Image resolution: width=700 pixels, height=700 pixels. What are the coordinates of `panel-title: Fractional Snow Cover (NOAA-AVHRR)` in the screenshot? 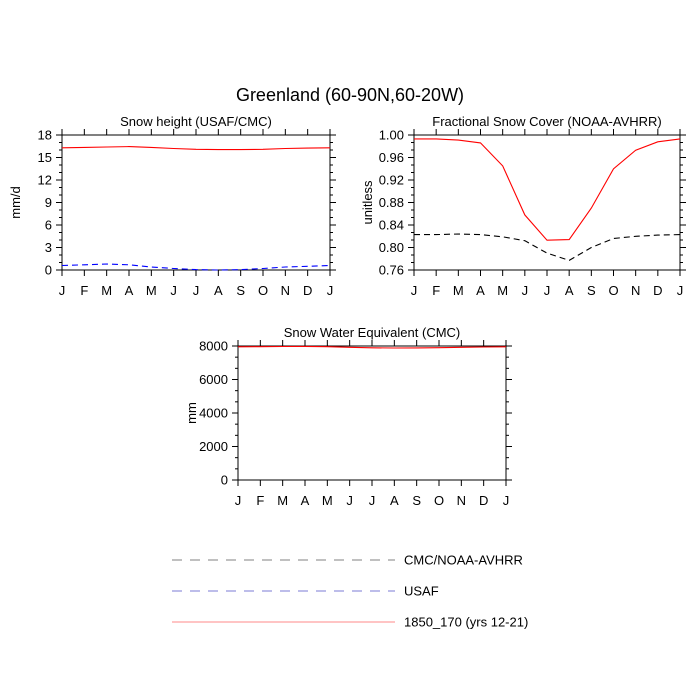 It's located at (546, 121).